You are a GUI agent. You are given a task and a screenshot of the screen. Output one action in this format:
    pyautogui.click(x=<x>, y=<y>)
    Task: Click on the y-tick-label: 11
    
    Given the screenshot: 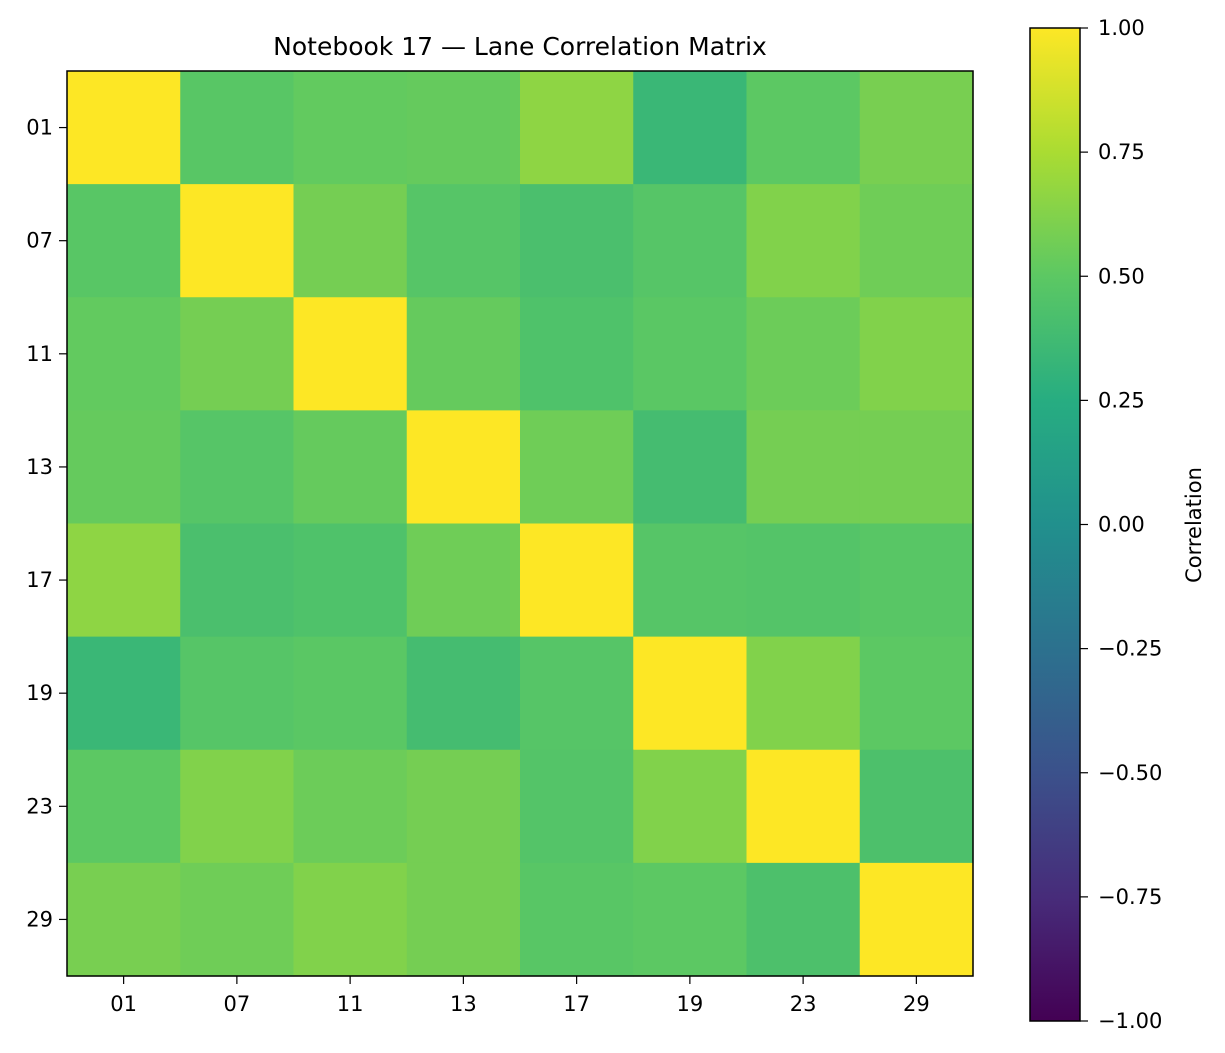 What is the action you would take?
    pyautogui.click(x=39, y=354)
    